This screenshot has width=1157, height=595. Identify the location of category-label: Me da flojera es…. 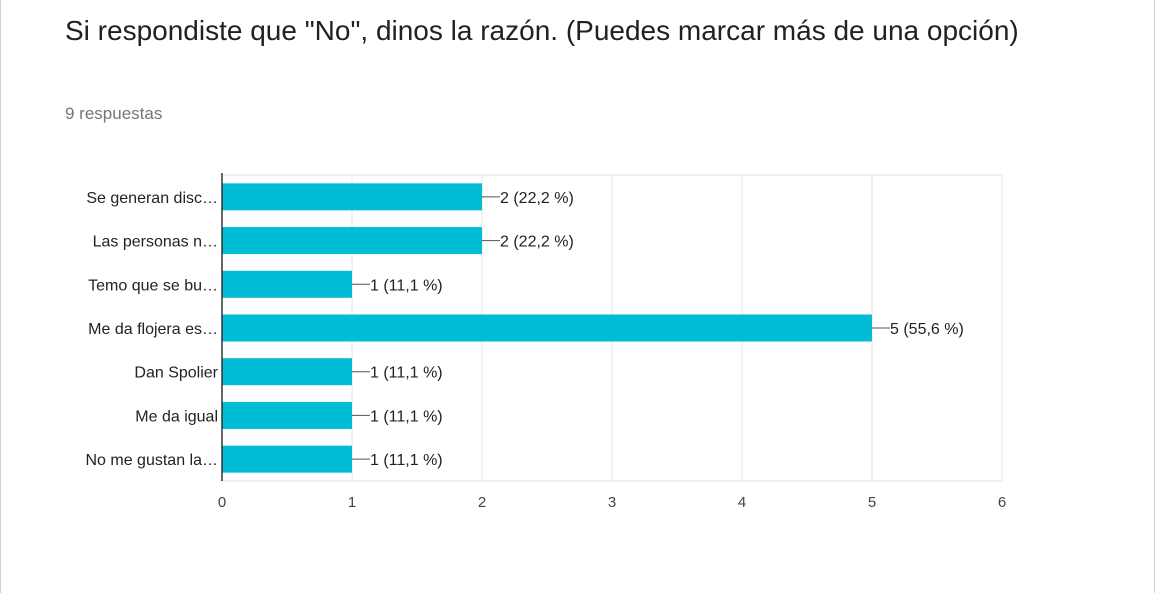
(153, 329).